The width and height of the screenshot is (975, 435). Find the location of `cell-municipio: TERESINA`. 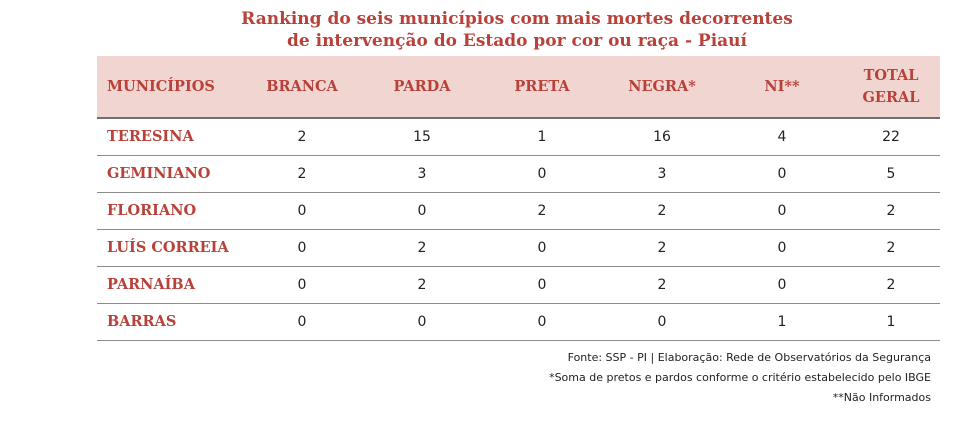

cell-municipio: TERESINA is located at coordinates (169, 136).